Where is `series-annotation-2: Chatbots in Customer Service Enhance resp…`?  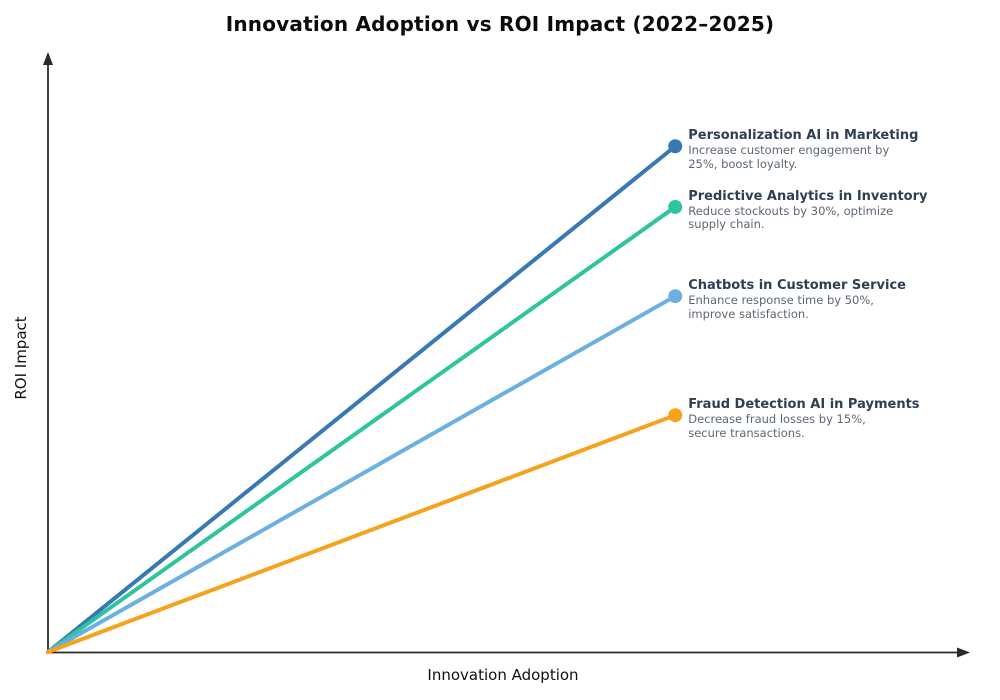
series-annotation-2: Chatbots in Customer Service Enhance resp… is located at coordinates (843, 299).